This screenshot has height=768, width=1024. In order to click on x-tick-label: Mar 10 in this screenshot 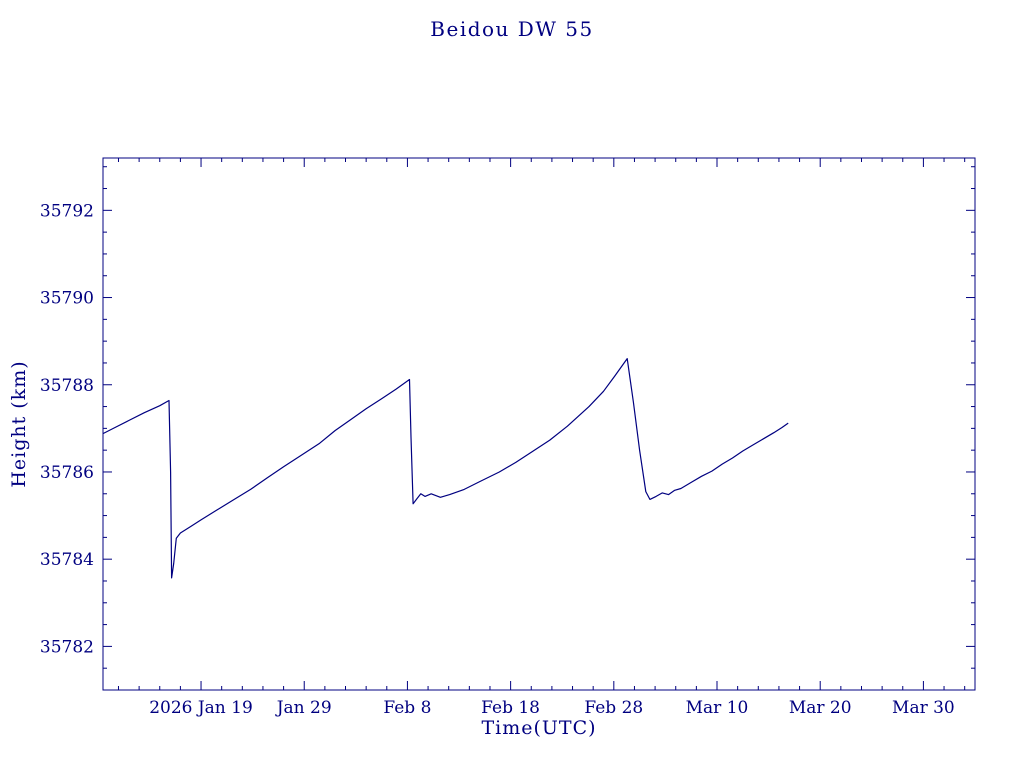, I will do `click(717, 708)`.